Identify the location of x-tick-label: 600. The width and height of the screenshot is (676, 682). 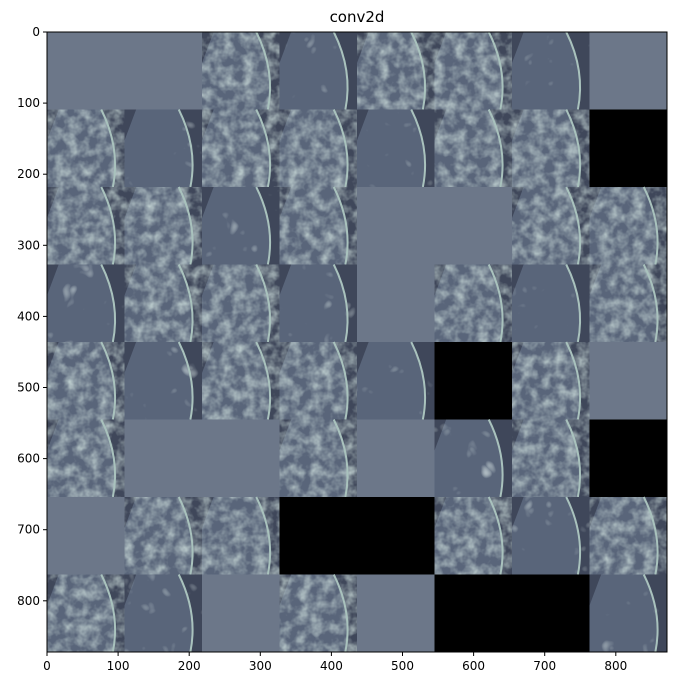
(473, 666).